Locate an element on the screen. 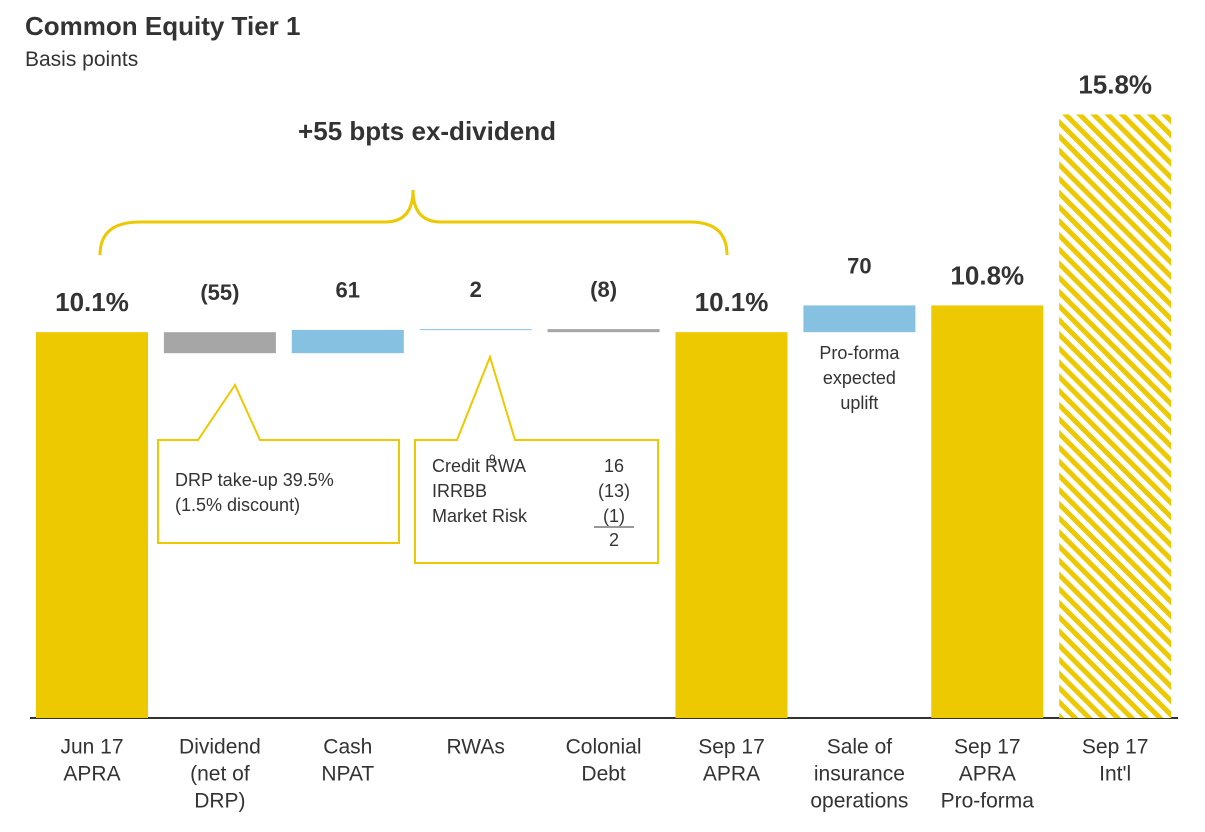  x-tick-label: Pro-forma is located at coordinates (988, 801).